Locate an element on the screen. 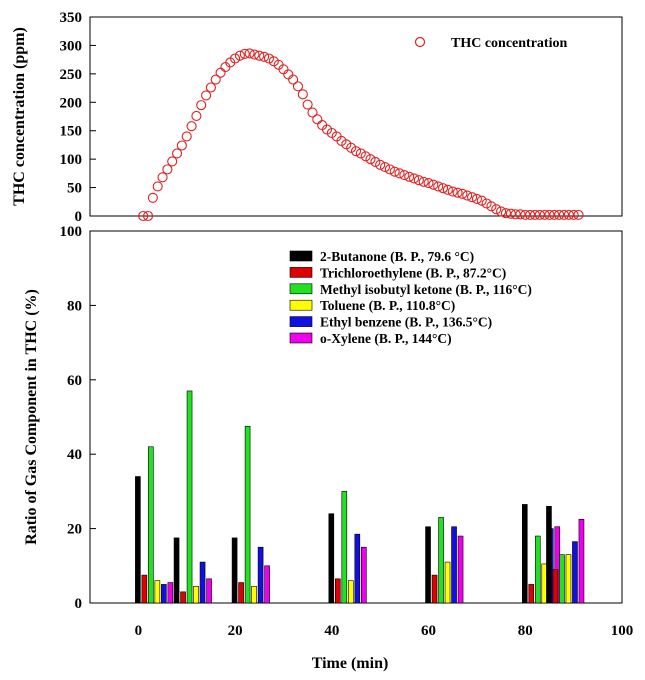 Image resolution: width=645 pixels, height=680 pixels. top-y-tick-label: 0 is located at coordinates (79, 217).